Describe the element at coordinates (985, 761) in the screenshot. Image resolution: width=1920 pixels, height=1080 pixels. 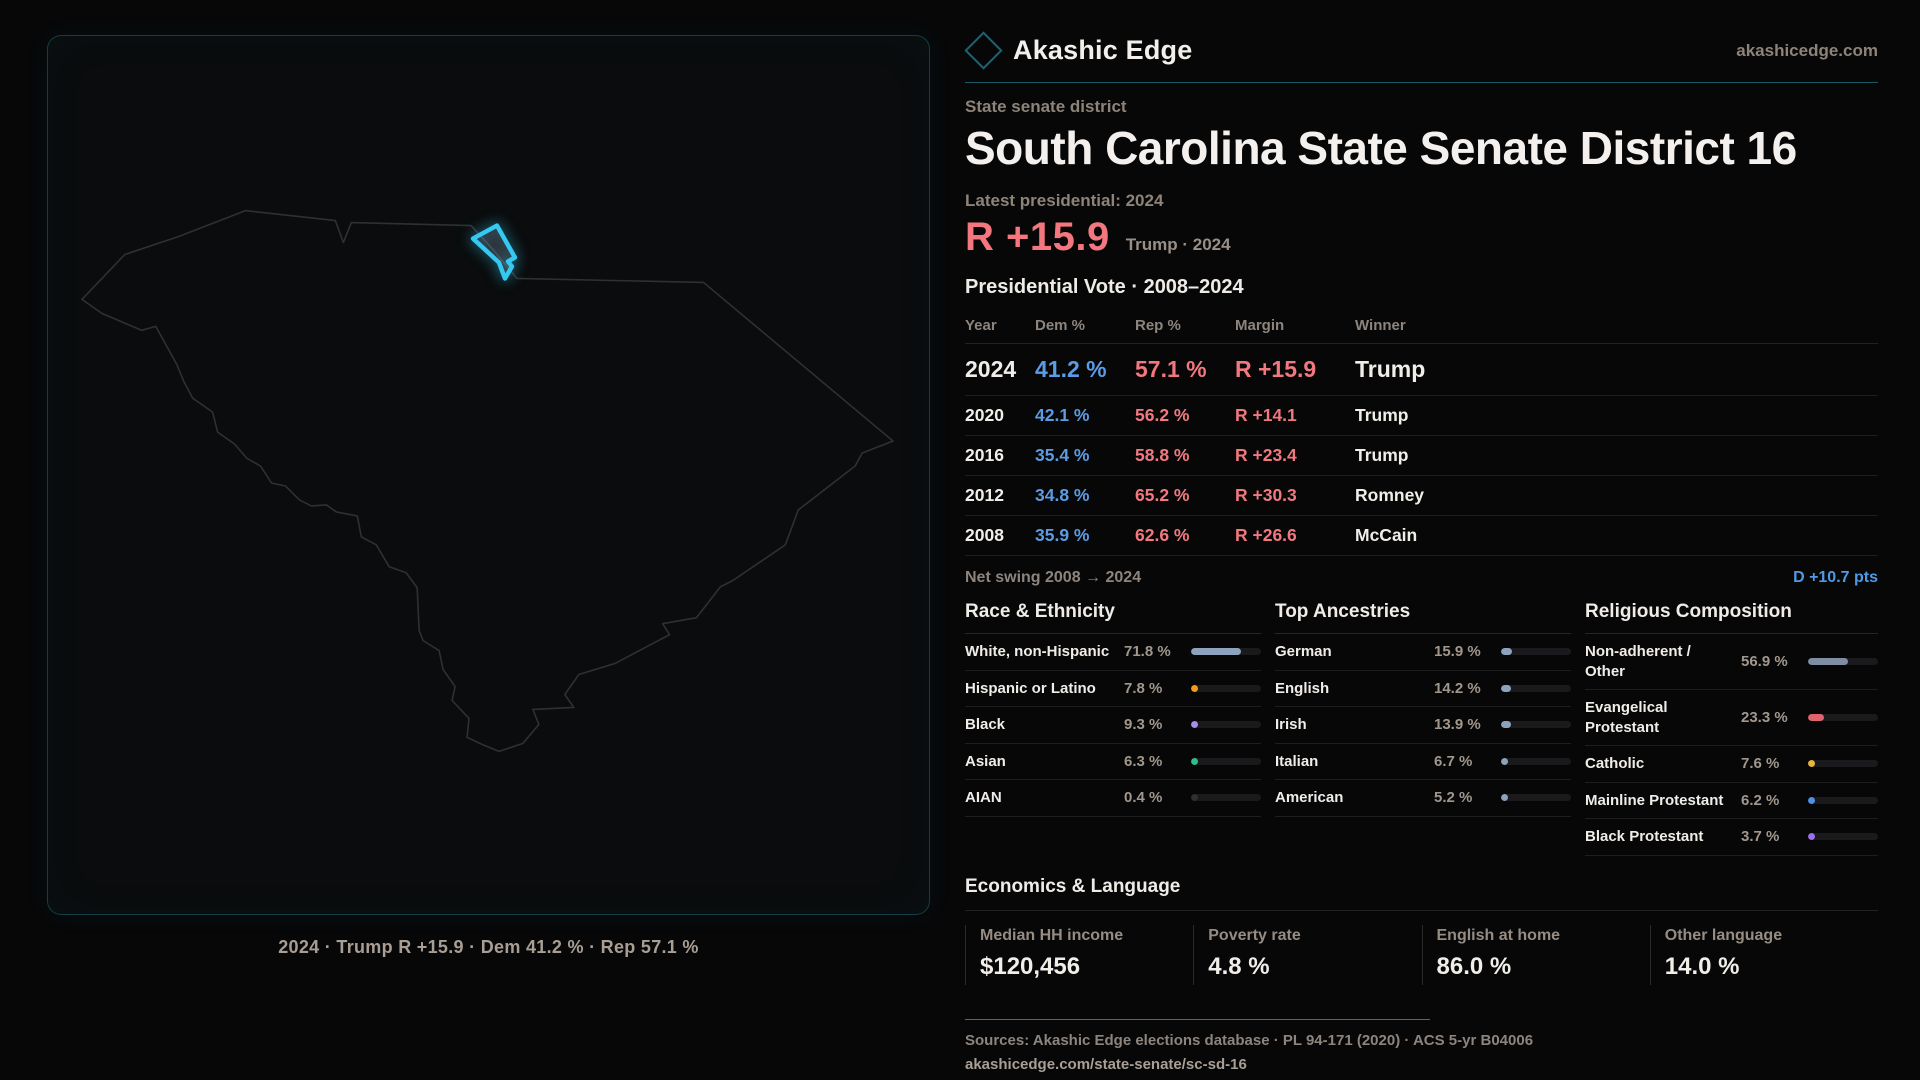
I see `demo-row-label: Asian` at that location.